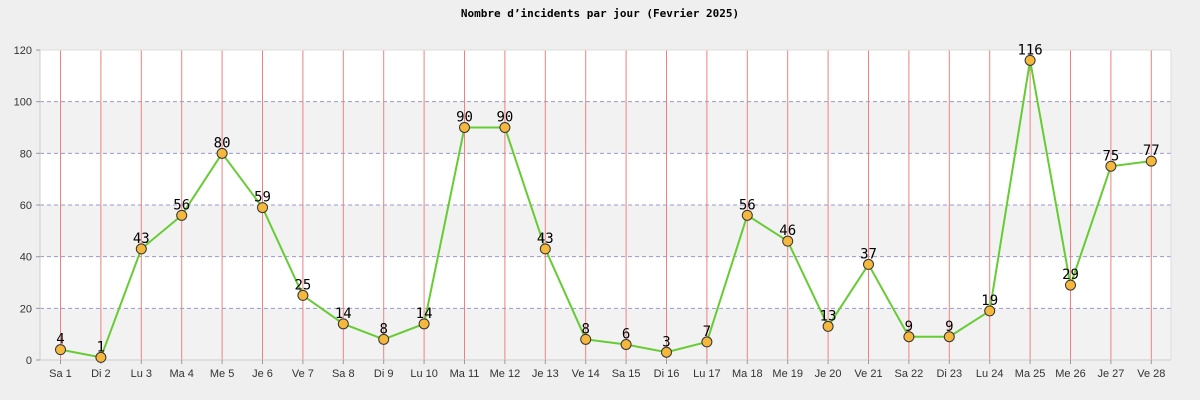 The width and height of the screenshot is (1200, 400). Describe the element at coordinates (707, 332) in the screenshot. I see `data-label: 7` at that location.